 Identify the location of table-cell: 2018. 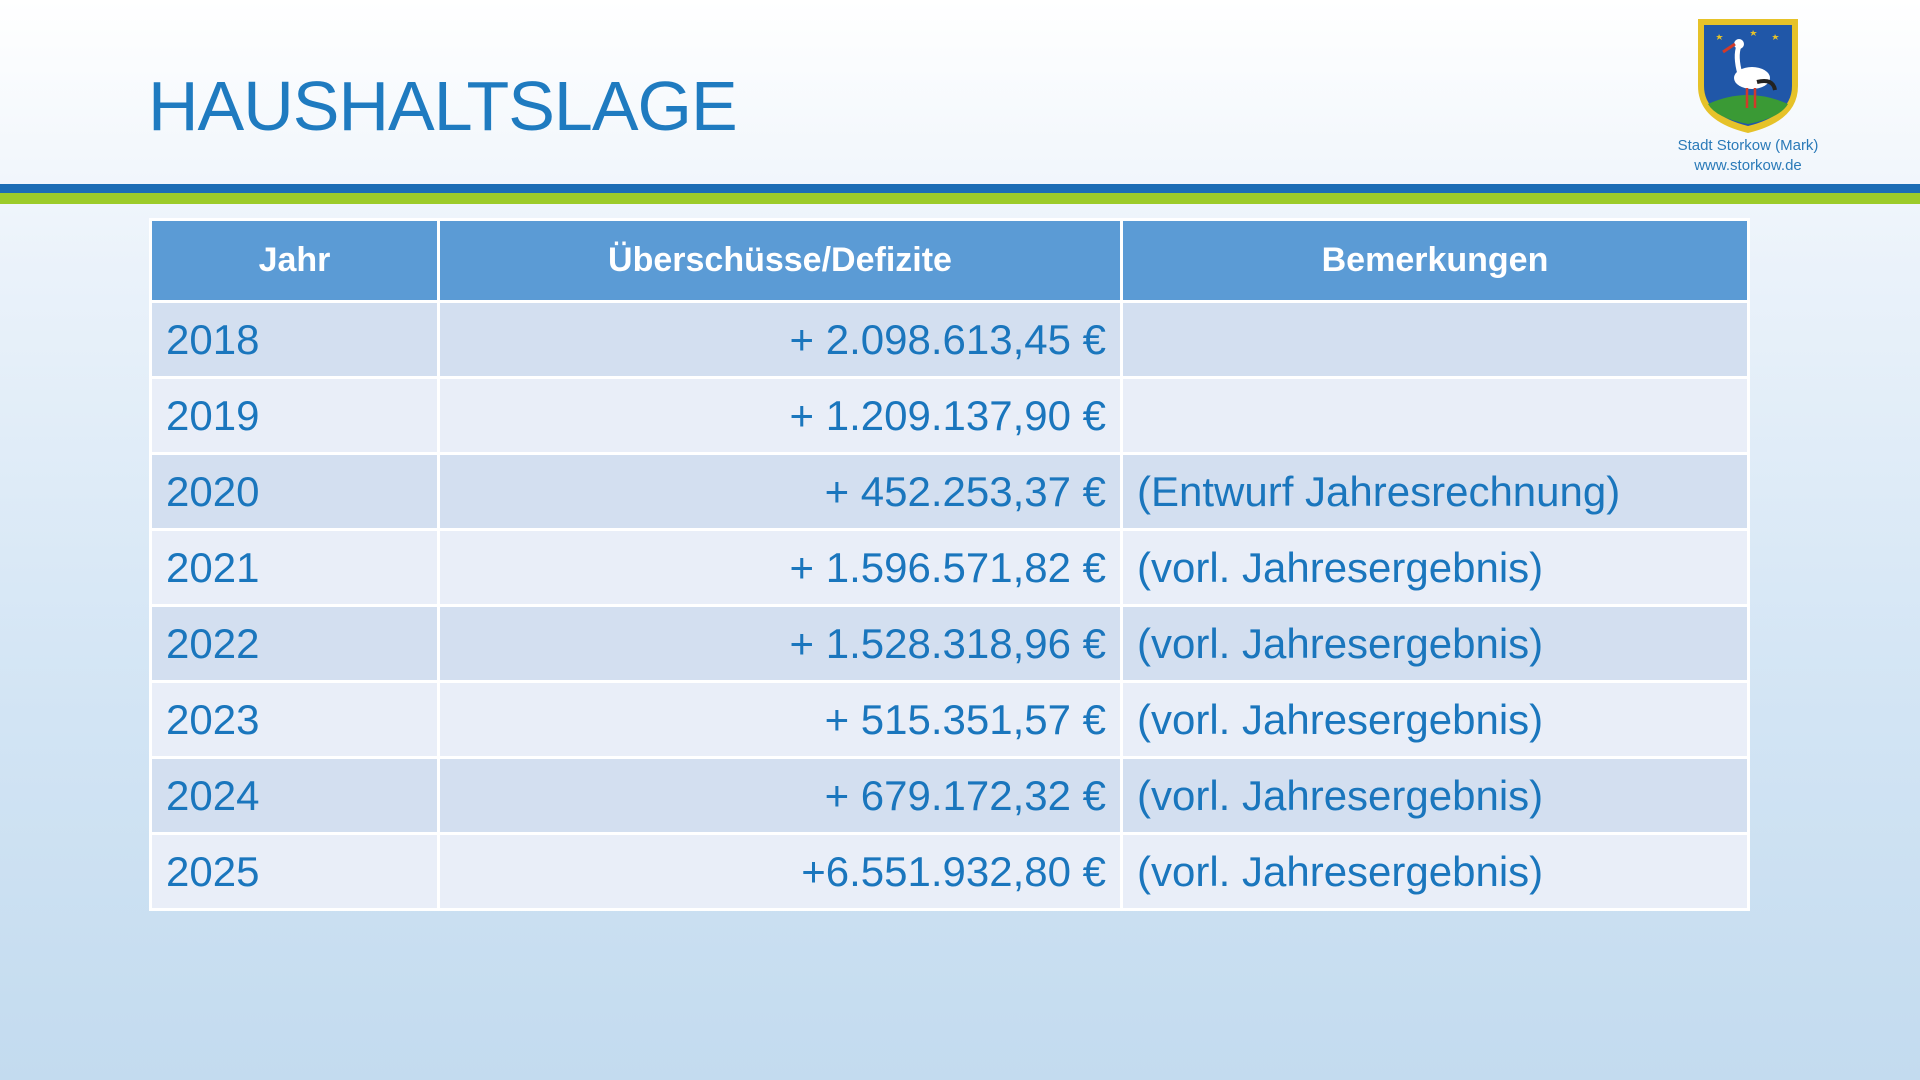
(294, 339).